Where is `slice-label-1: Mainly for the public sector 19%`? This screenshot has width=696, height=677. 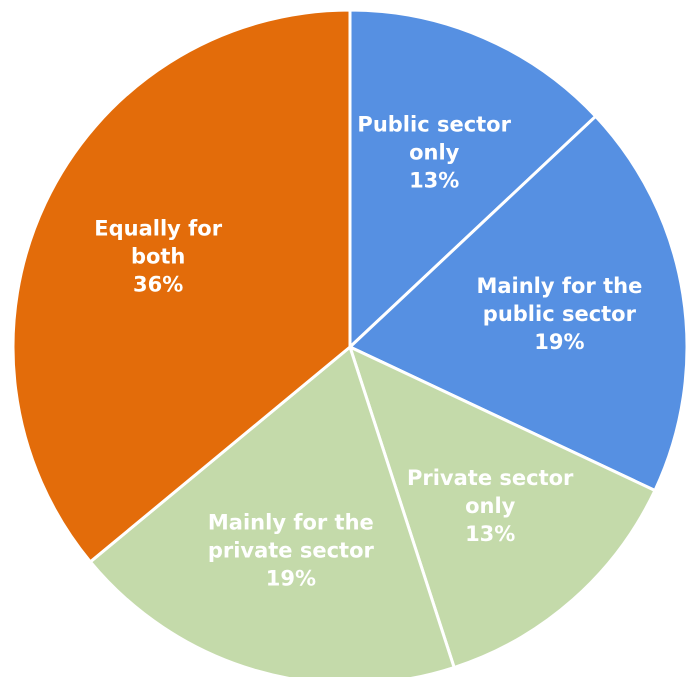 slice-label-1: Mainly for the public sector 19% is located at coordinates (559, 314).